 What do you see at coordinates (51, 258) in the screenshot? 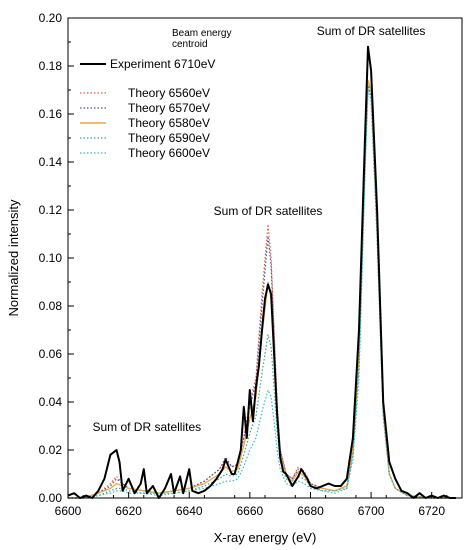
I see `y-tick-label-5: 0.10` at bounding box center [51, 258].